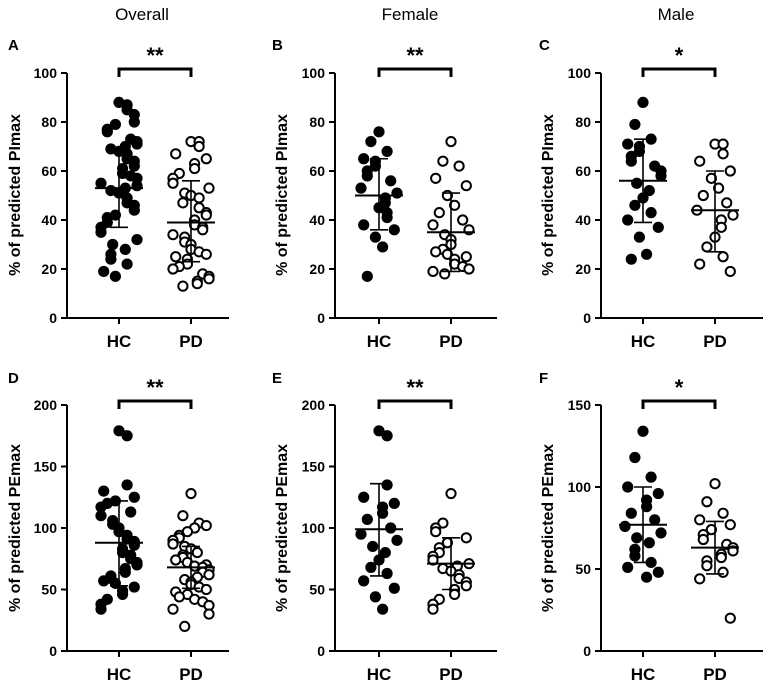 The image size is (765, 685). I want to click on y-tick-label: 50, so click(317, 590).